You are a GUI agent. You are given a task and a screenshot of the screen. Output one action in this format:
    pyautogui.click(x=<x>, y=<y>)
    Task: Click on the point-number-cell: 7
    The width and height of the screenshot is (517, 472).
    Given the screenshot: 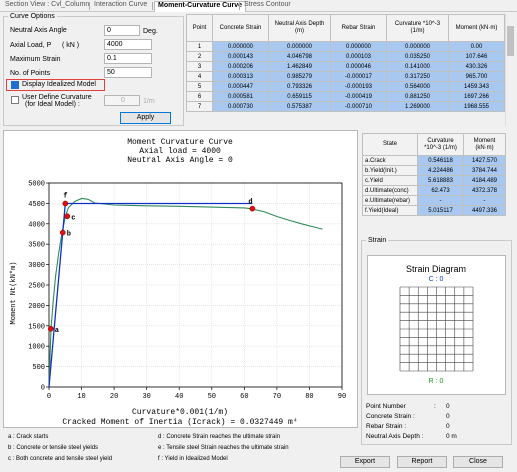 What is the action you would take?
    pyautogui.click(x=199, y=106)
    